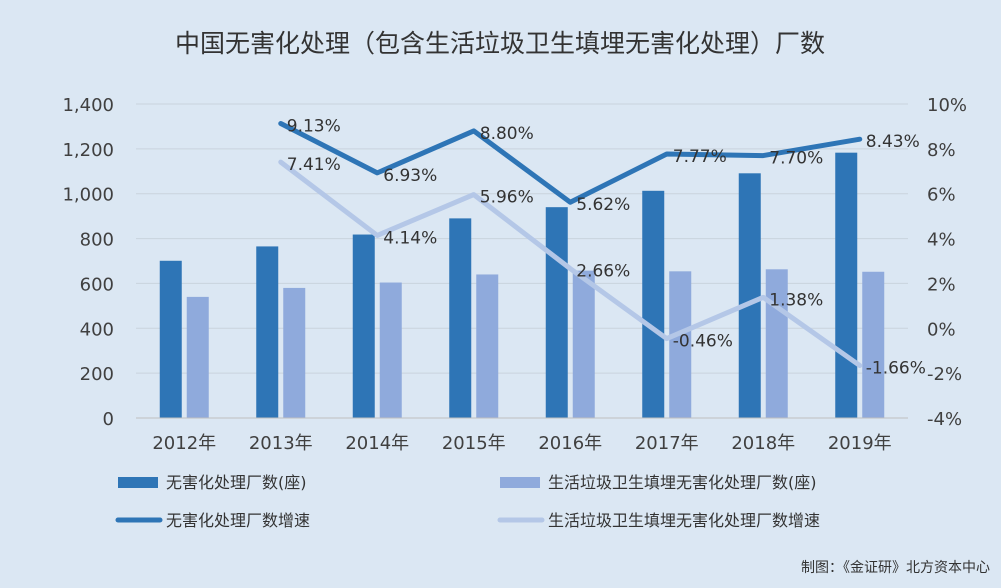 The height and width of the screenshot is (588, 1001). Describe the element at coordinates (570, 163) in the screenshot. I see `series-line` at that location.